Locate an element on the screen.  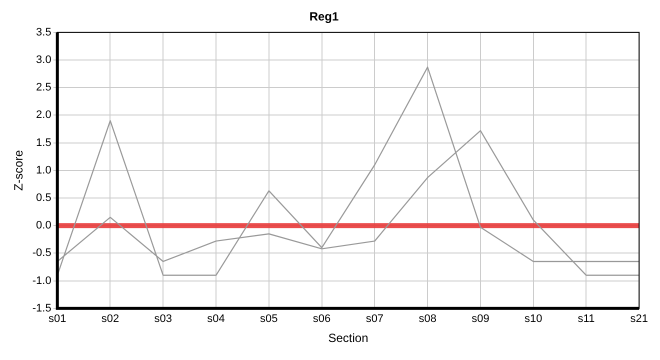
y-tick-label: 3.5 is located at coordinates (44, 32).